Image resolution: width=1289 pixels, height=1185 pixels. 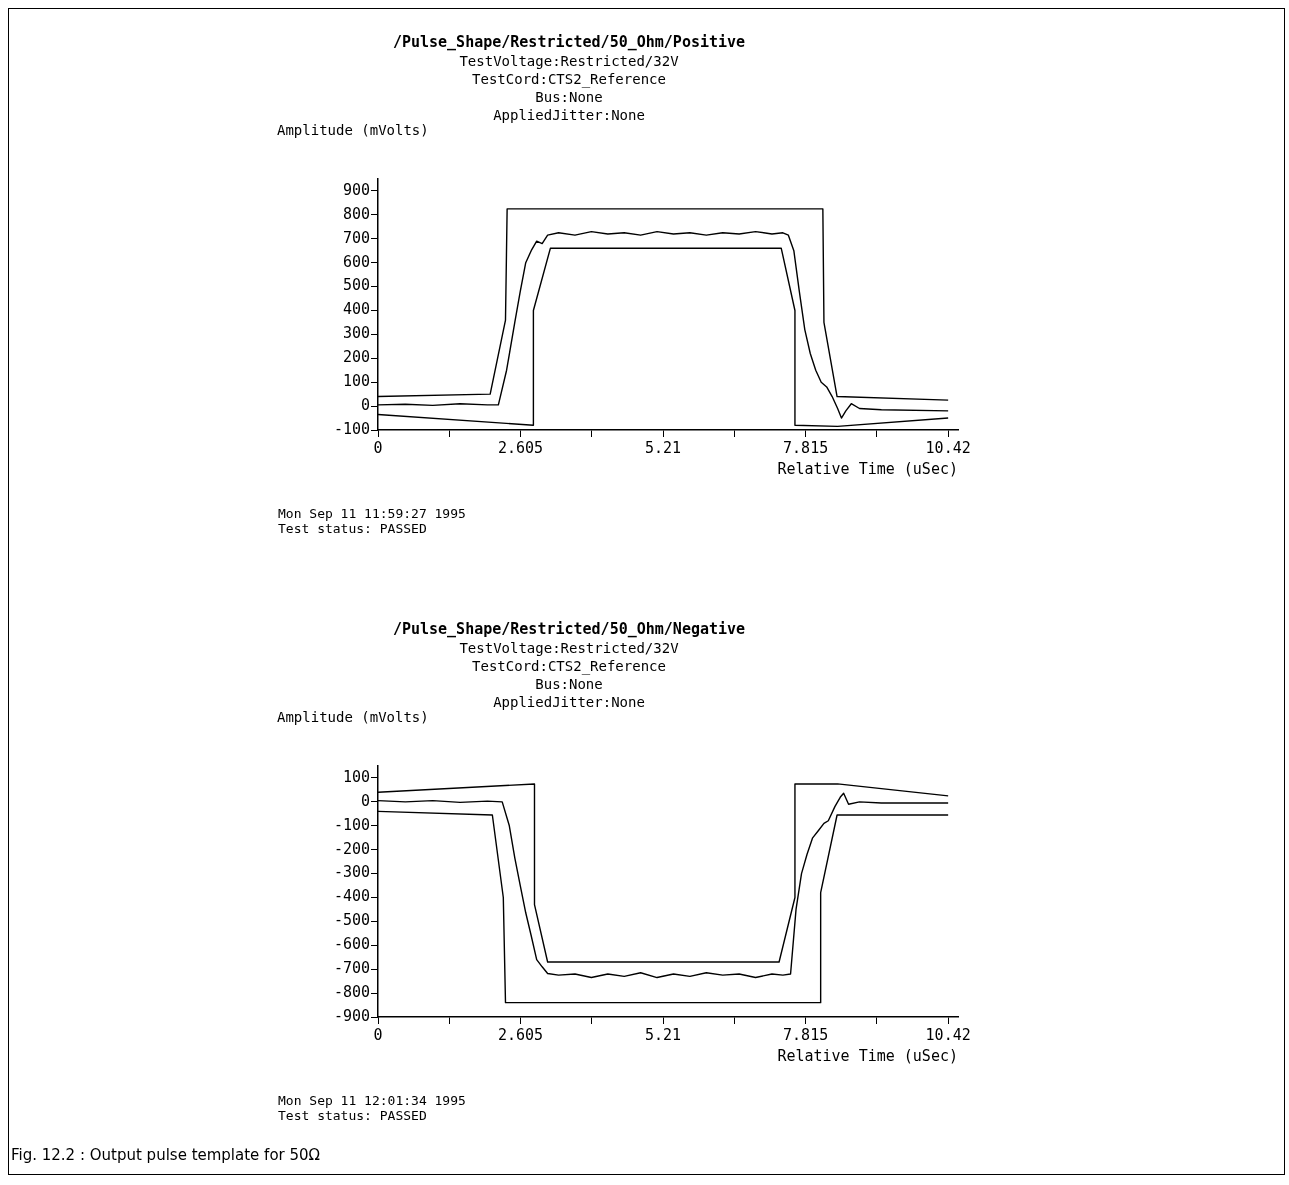 I want to click on y-tick-label: 700, so click(x=356, y=237).